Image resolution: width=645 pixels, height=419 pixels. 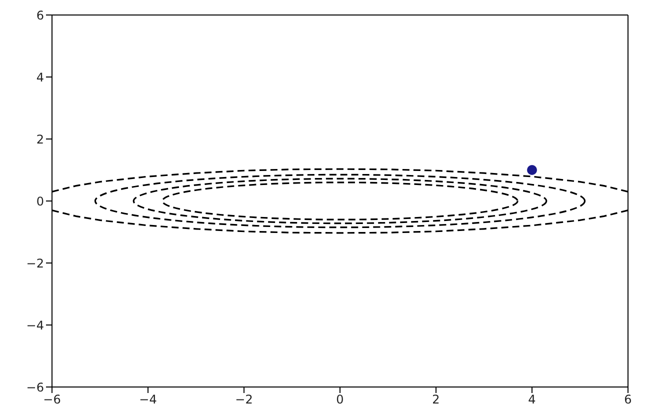 What do you see at coordinates (628, 399) in the screenshot?
I see `x-tick-label: 6` at bounding box center [628, 399].